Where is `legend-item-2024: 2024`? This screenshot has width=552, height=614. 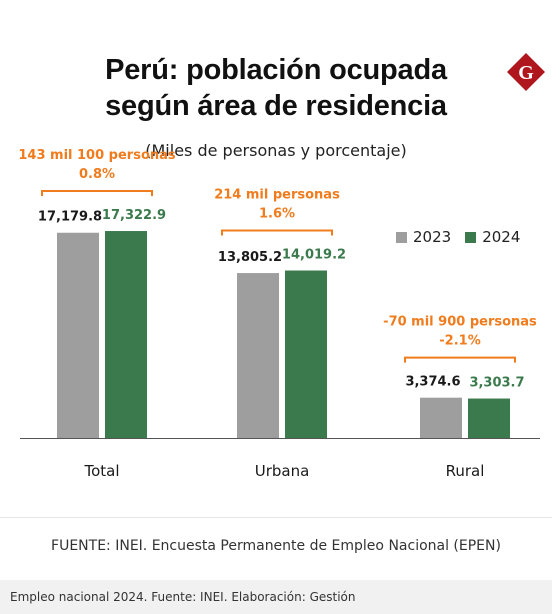 legend-item-2024: 2024 is located at coordinates (492, 237).